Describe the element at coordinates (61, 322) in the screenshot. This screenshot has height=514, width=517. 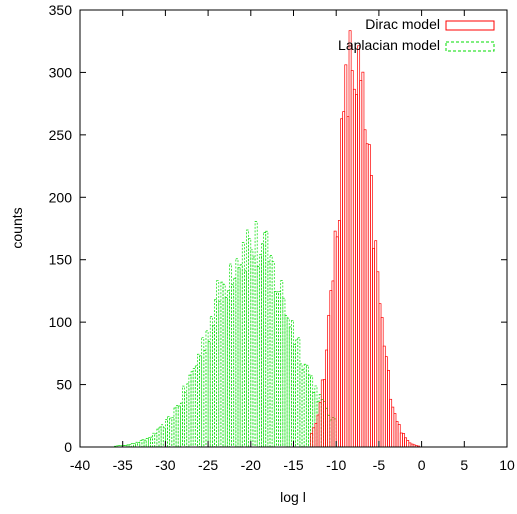
I see `y-tick-label: 100` at that location.